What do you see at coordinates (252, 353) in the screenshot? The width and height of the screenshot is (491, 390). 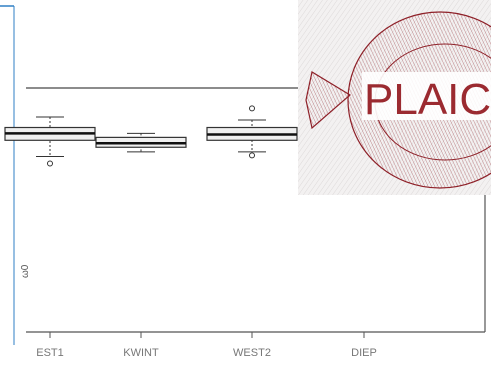 I see `x-tick-label-west2: WEST2` at bounding box center [252, 353].